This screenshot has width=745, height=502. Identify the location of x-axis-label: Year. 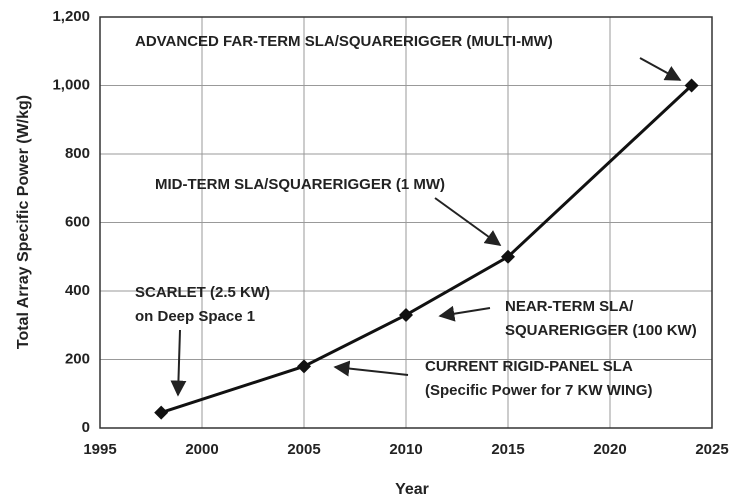
(412, 489).